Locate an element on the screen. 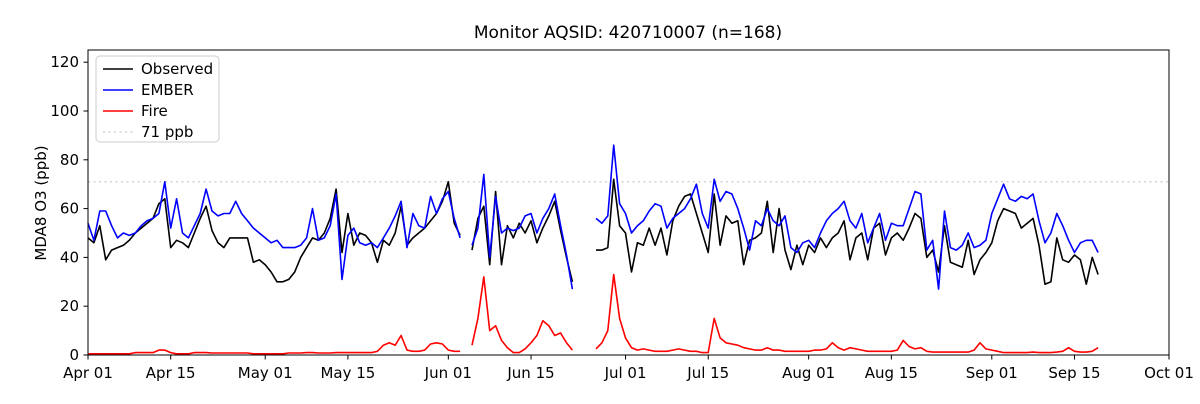 The image size is (1200, 404). x-tick-label: Jul 15 is located at coordinates (707, 373).